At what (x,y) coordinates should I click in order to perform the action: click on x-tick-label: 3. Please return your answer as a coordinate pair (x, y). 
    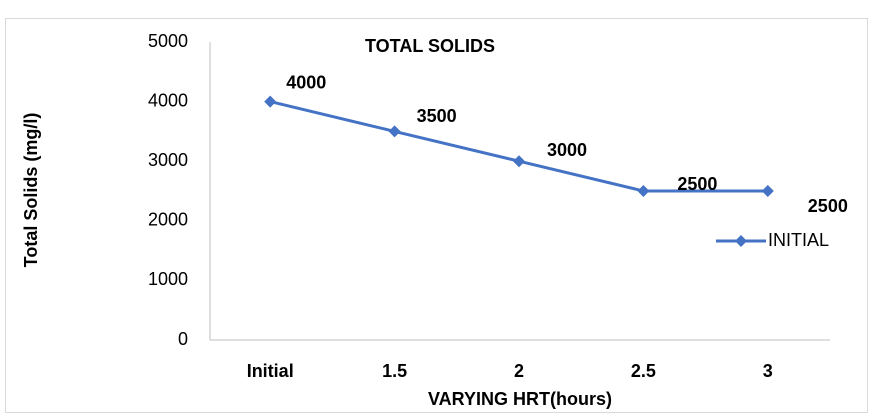
    Looking at the image, I should click on (768, 371).